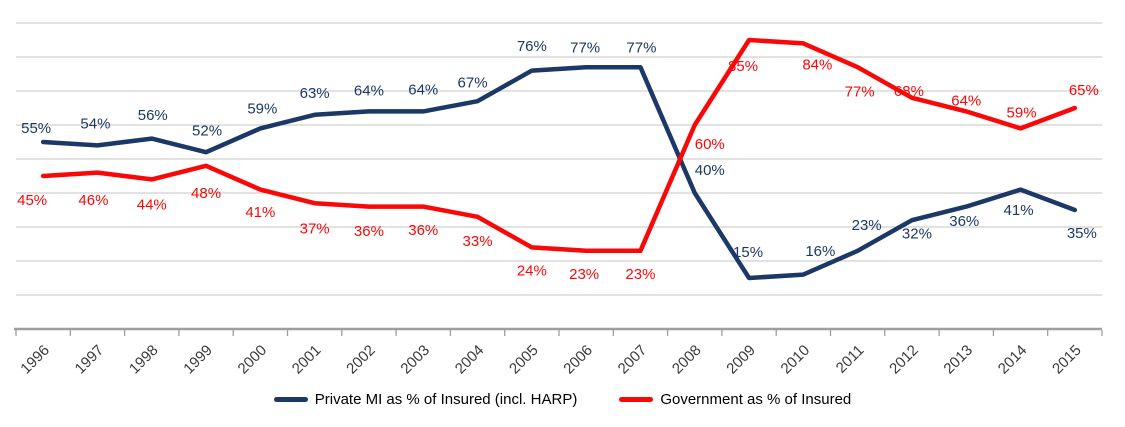 The image size is (1125, 427). I want to click on data-label-private-mi-2000: 59%, so click(262, 109).